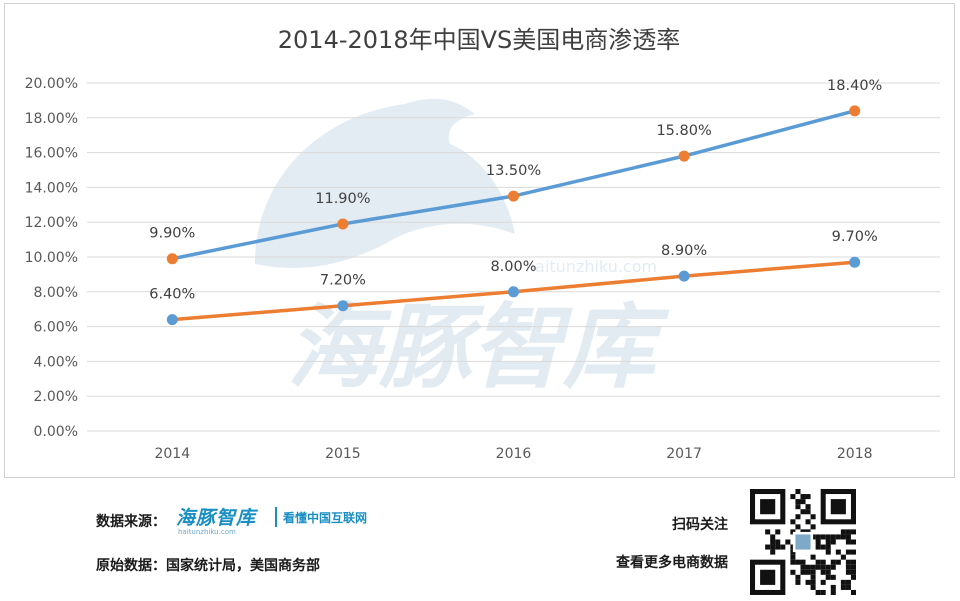 The width and height of the screenshot is (960, 601). What do you see at coordinates (672, 563) in the screenshot?
I see `view-more-text: 查看更多电商数据` at bounding box center [672, 563].